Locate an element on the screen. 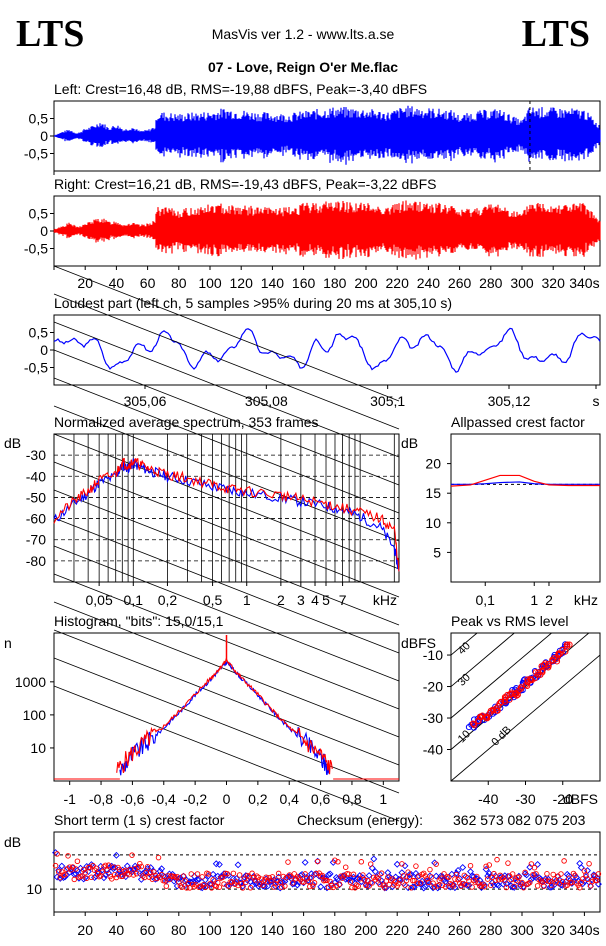 The height and width of the screenshot is (946, 606). spectrum-title: Normalized average spectrum, 353 frames is located at coordinates (186, 422).